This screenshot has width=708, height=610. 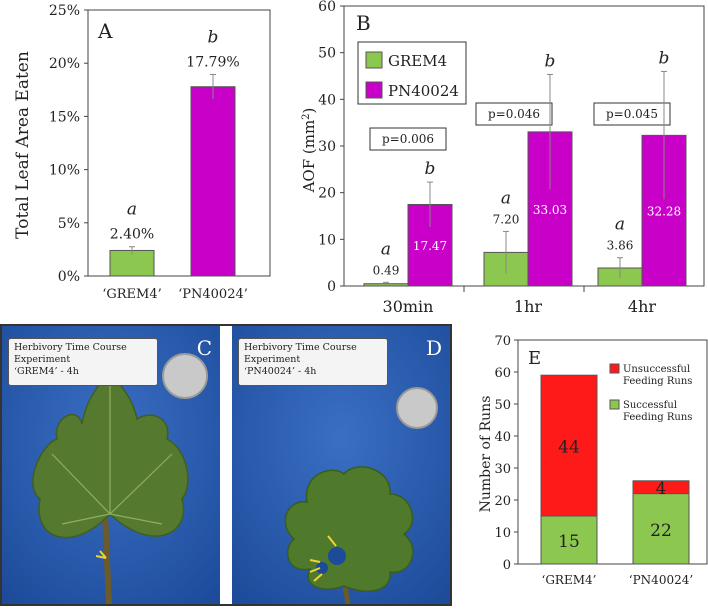 What do you see at coordinates (327, 147) in the screenshot?
I see `ytick-label-b: 30` at bounding box center [327, 147].